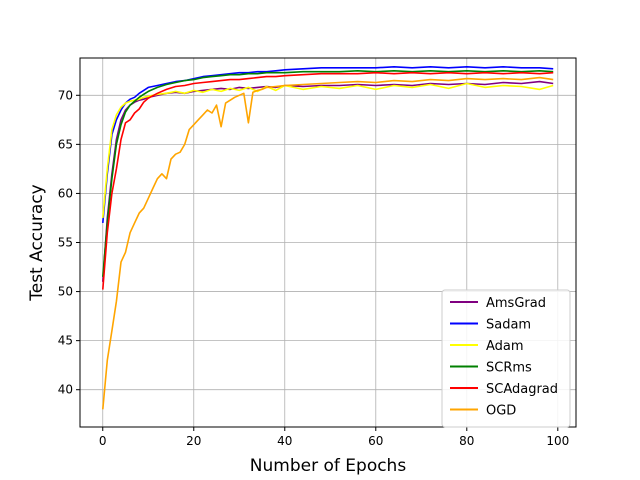  What do you see at coordinates (65, 390) in the screenshot?
I see `y-tick-label: 40` at bounding box center [65, 390].